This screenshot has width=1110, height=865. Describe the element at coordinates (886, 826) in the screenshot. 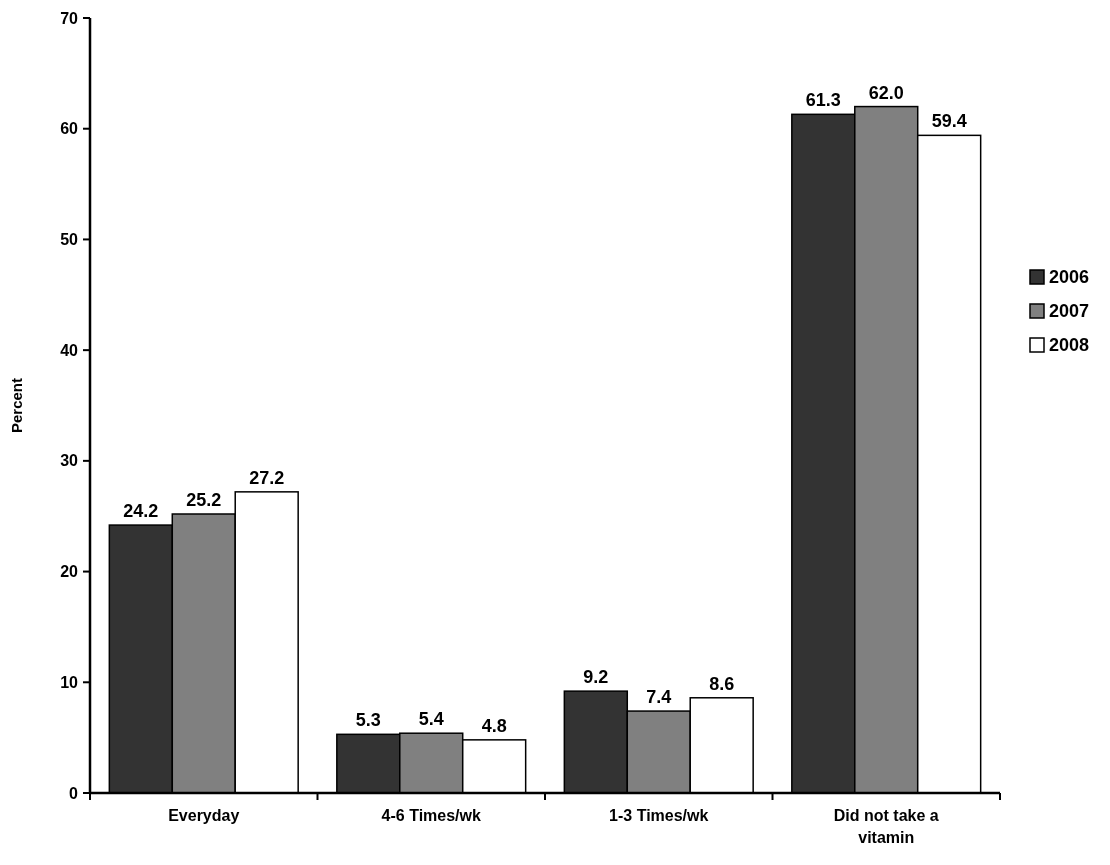

I see `x-tick-label: Did not take a vitamin` at that location.